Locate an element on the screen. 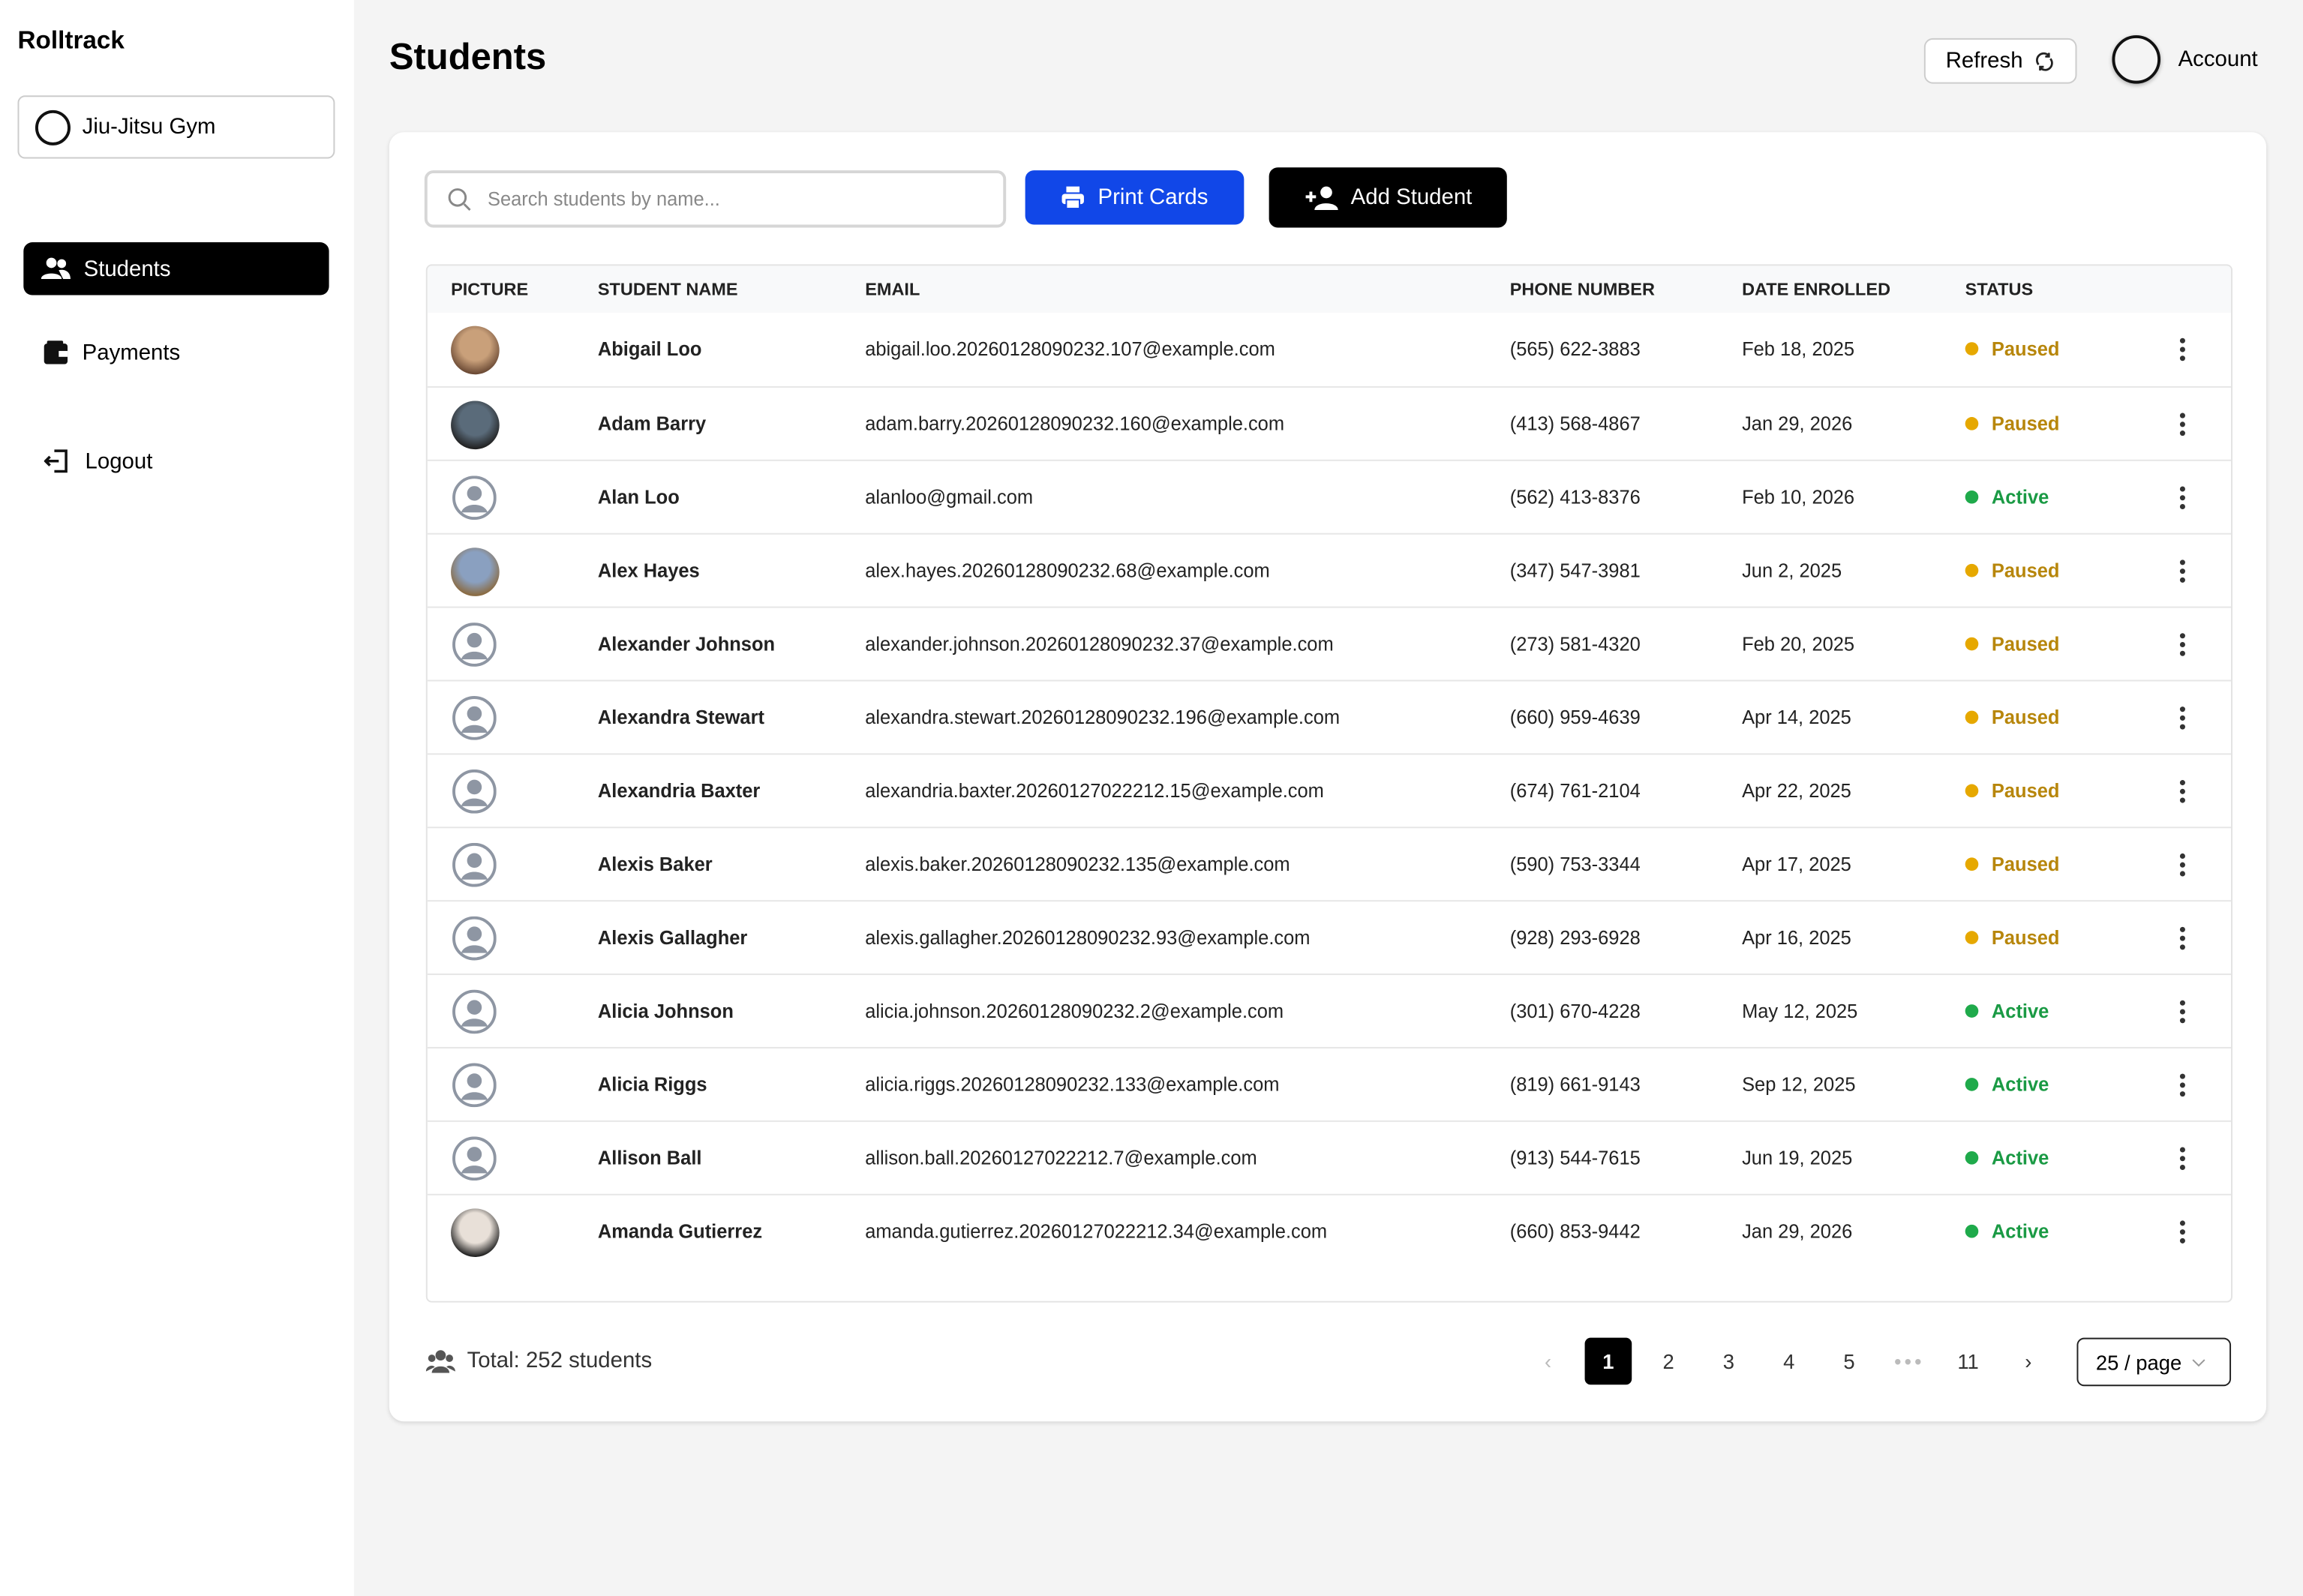 The image size is (2303, 1596). nav-label: Logout is located at coordinates (119, 461).